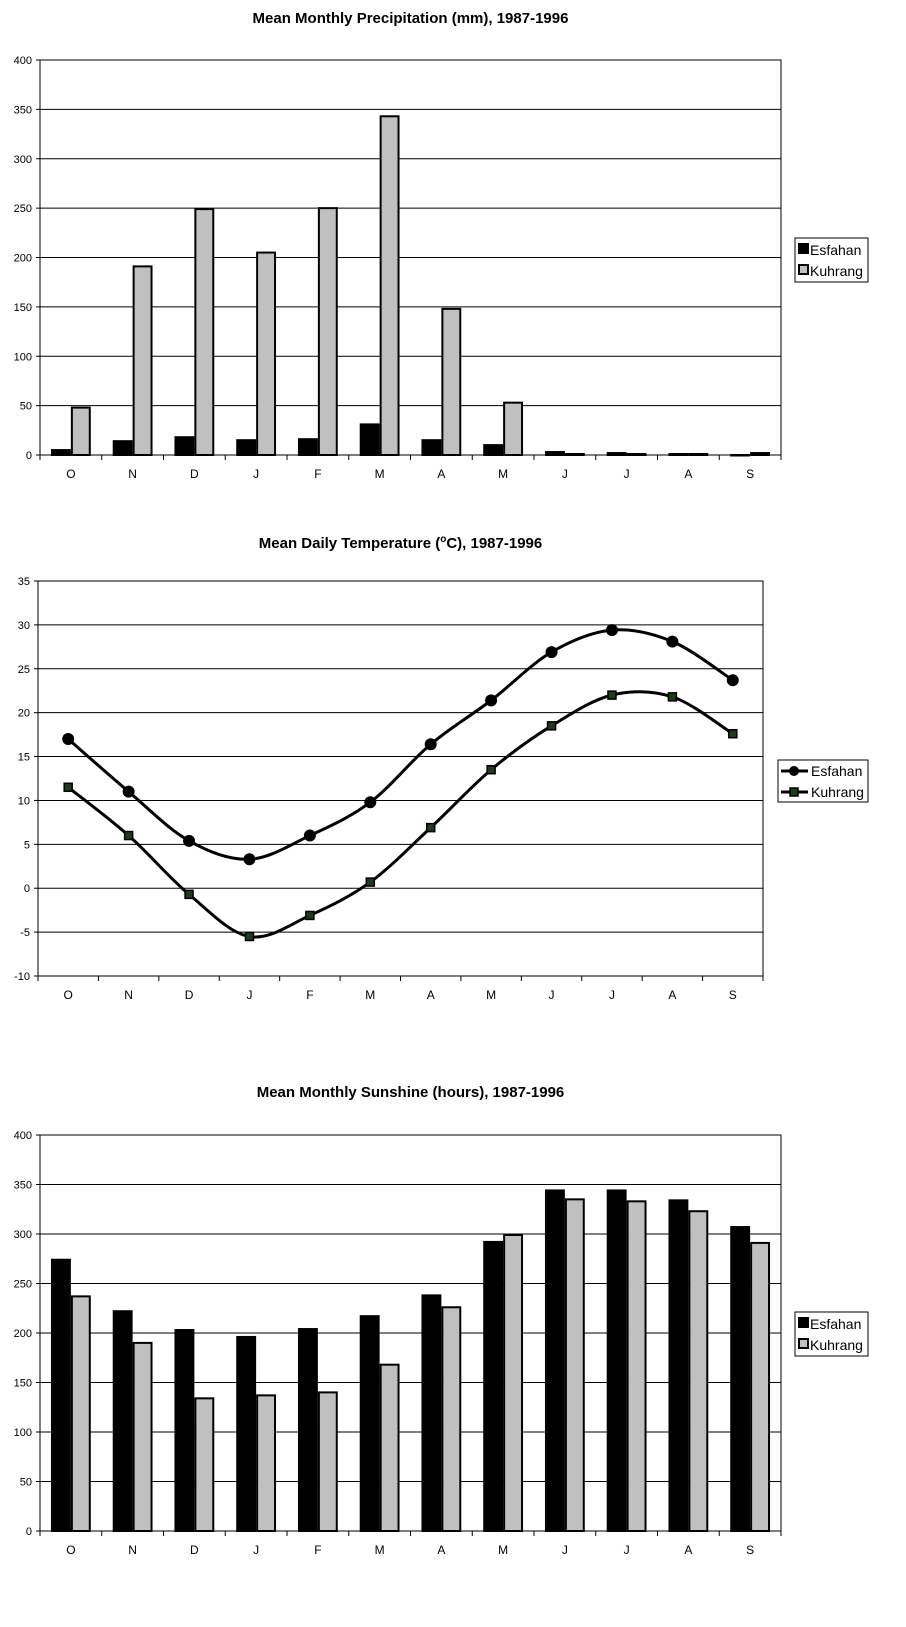 The width and height of the screenshot is (906, 1627). What do you see at coordinates (411, 1092) in the screenshot?
I see `chart-title: Mean Monthly Sunshine (hours), 1987-1996` at bounding box center [411, 1092].